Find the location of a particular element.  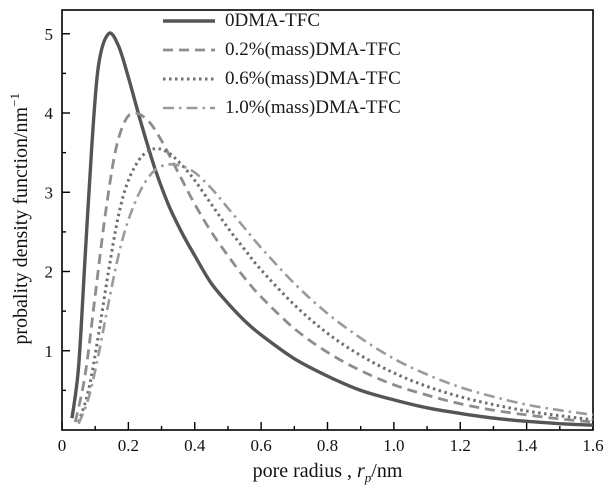

x-tick-label: 1.4 is located at coordinates (527, 445).